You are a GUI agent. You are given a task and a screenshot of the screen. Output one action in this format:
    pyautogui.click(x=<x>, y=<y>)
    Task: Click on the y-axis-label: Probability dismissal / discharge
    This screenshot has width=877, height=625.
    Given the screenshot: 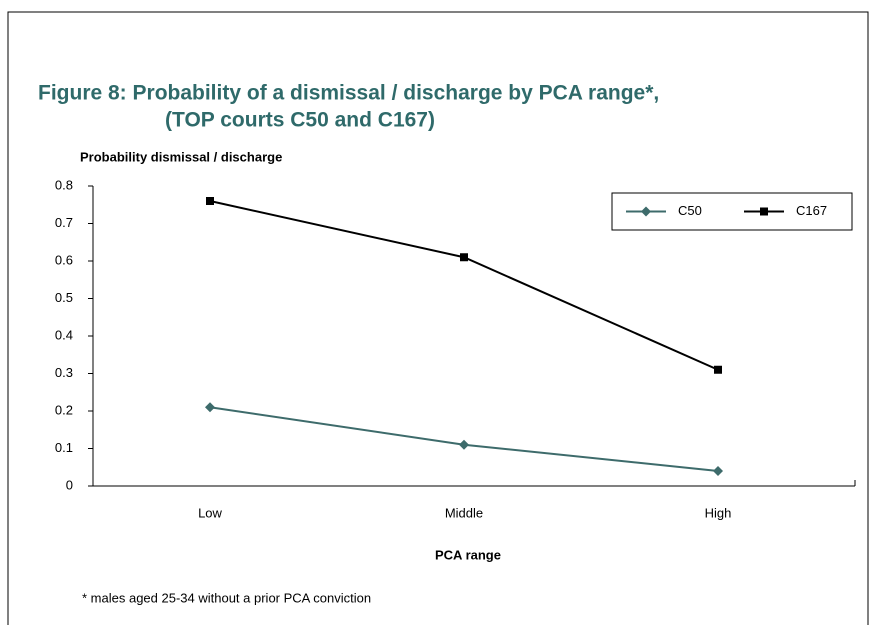 What is the action you would take?
    pyautogui.click(x=181, y=156)
    